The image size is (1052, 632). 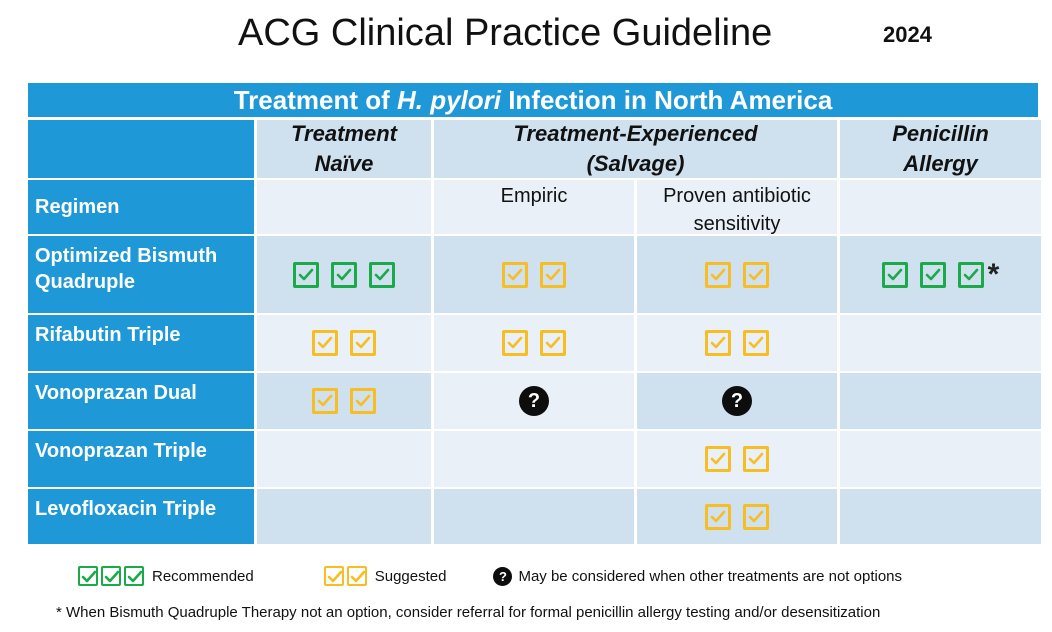 What do you see at coordinates (315, 99) in the screenshot?
I see `banner-prefix: Treatment of` at bounding box center [315, 99].